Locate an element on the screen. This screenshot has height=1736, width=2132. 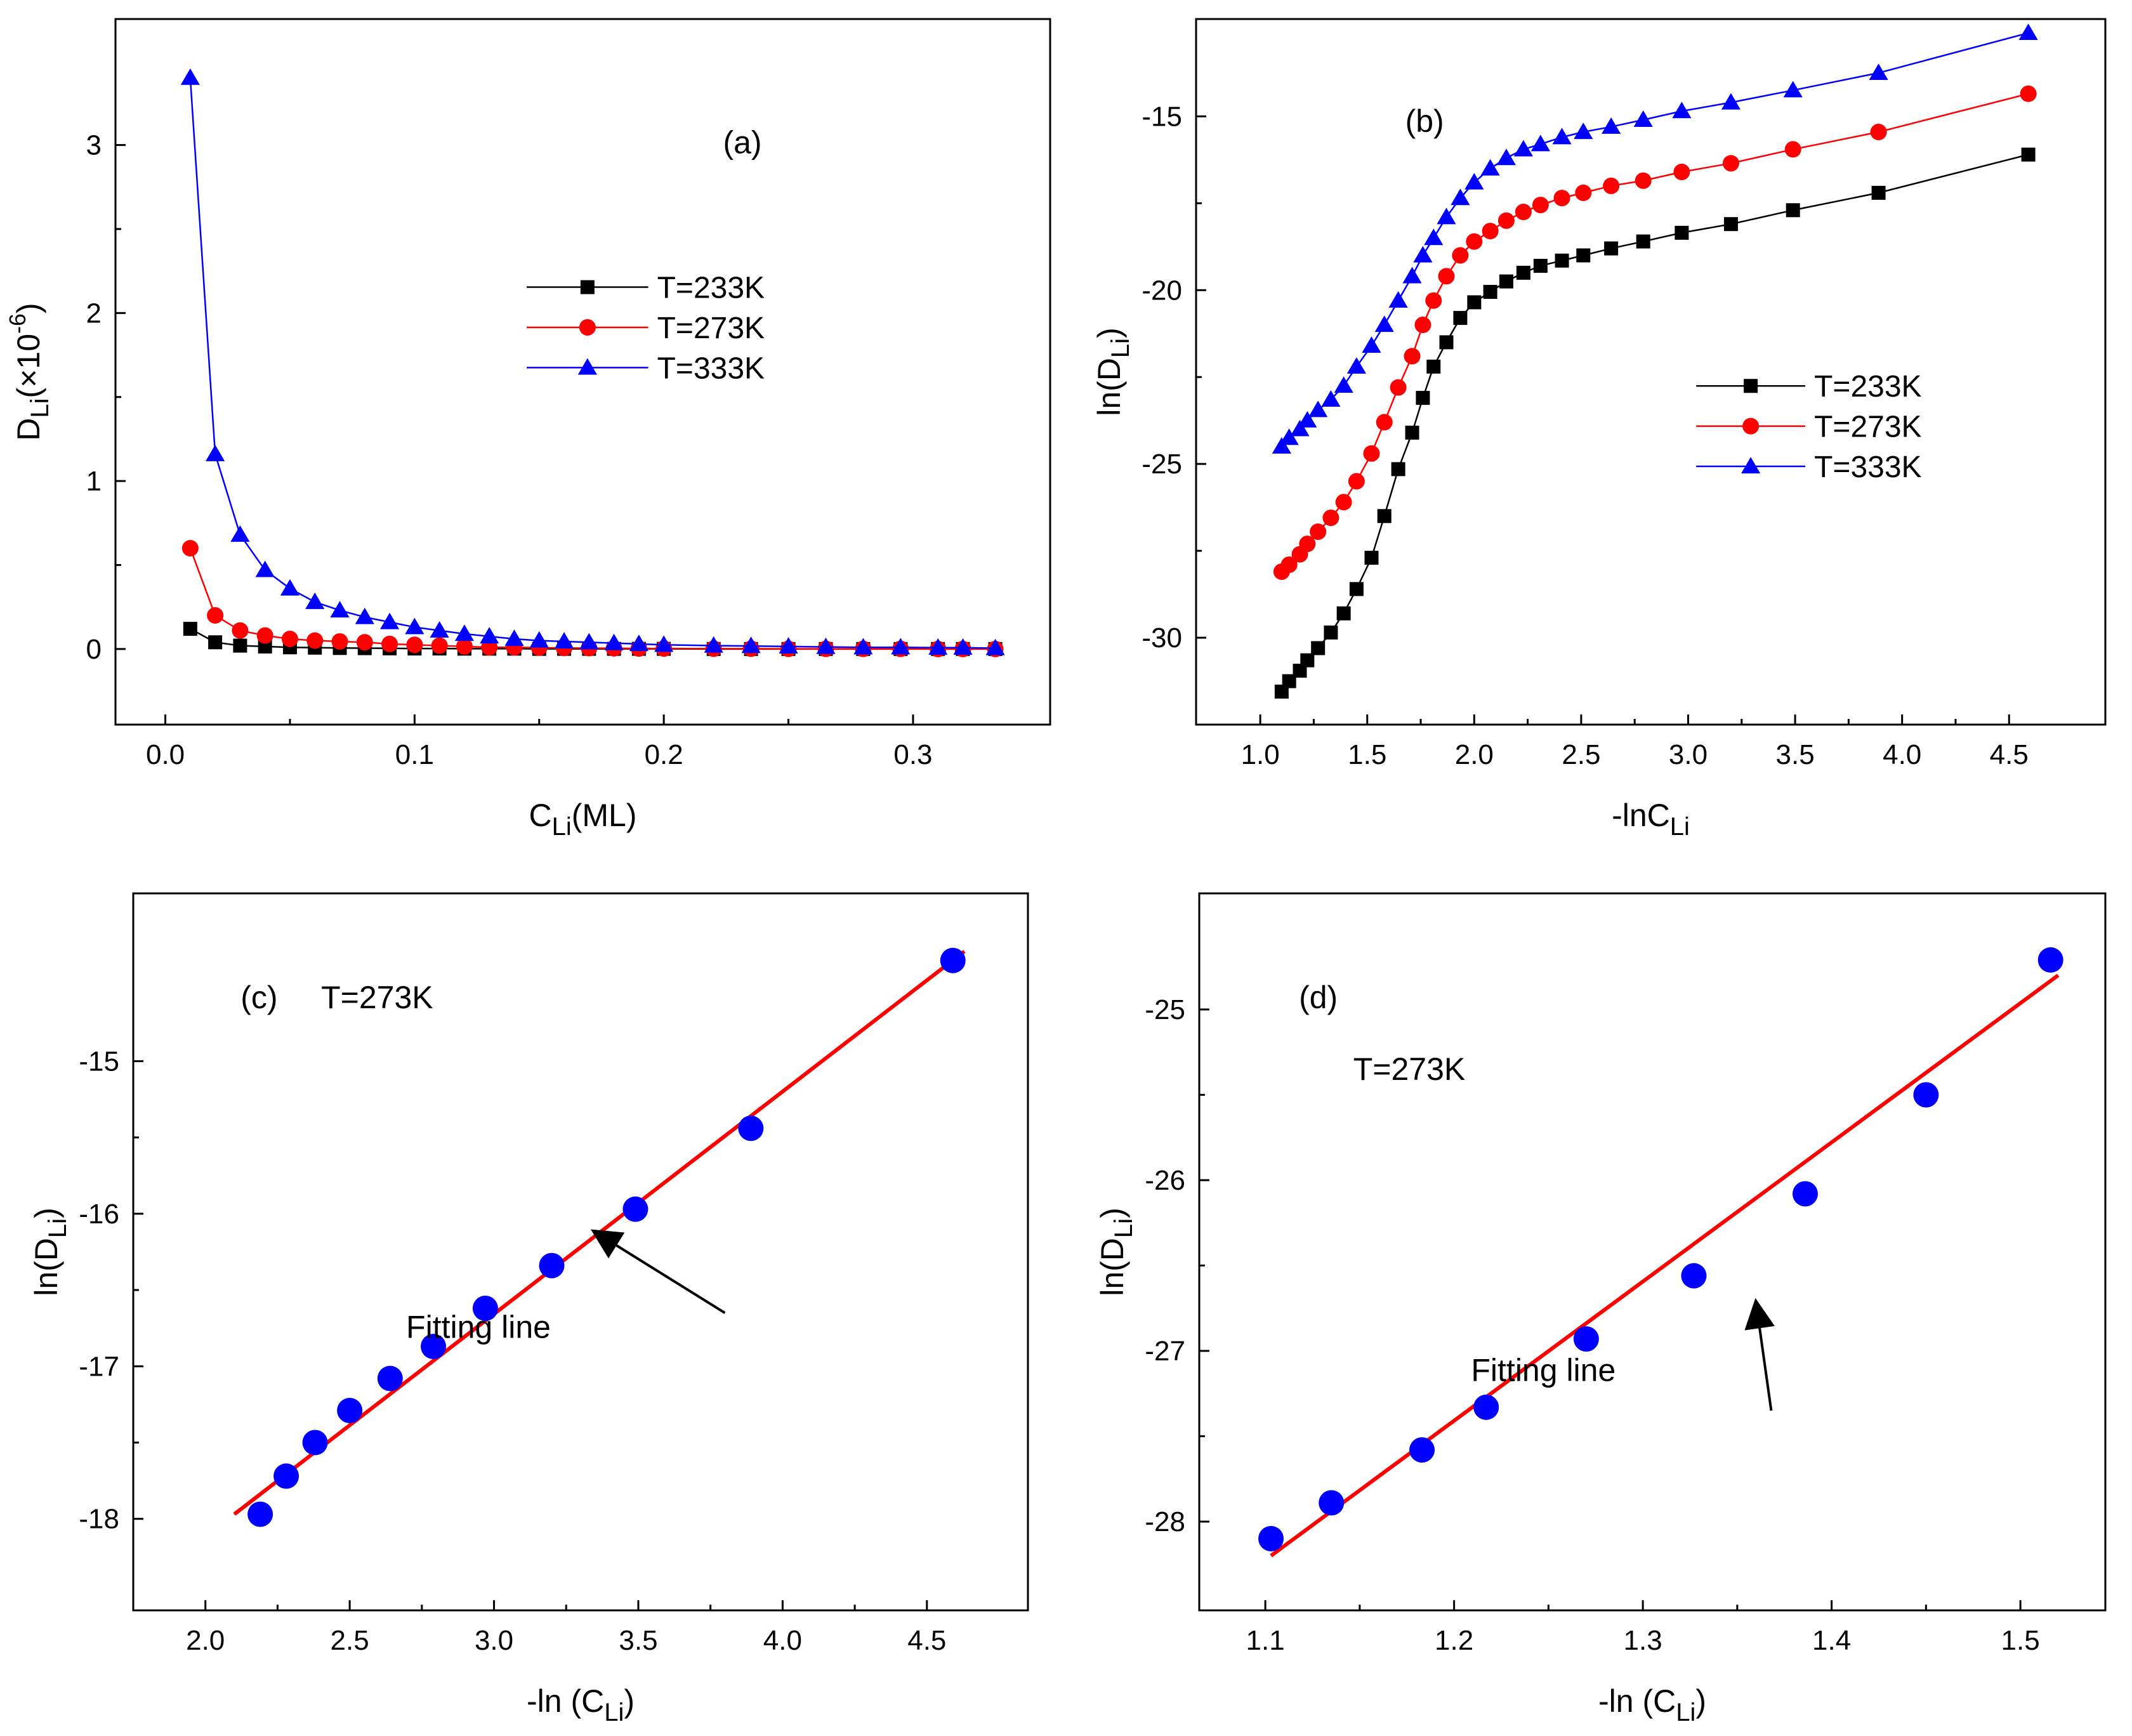
x-tick-label: 0.3 is located at coordinates (912, 755).